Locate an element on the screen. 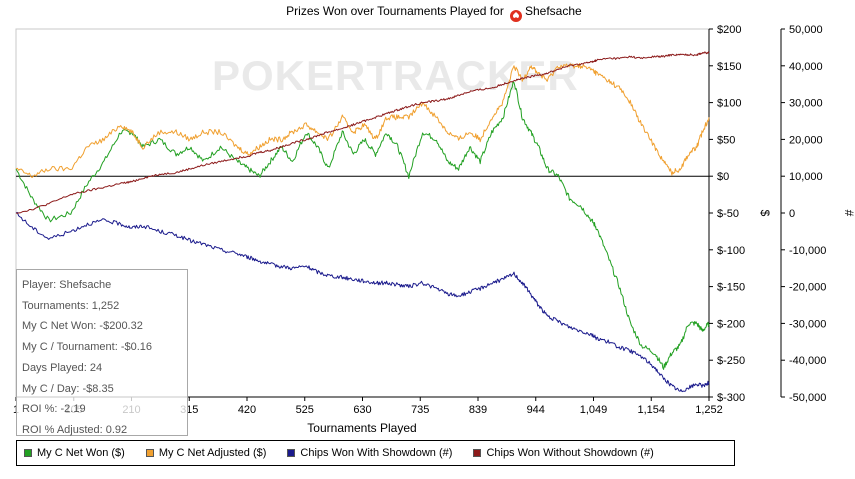  legend-label-without-showdown: Chips Won Without Showdown (#) is located at coordinates (570, 453).